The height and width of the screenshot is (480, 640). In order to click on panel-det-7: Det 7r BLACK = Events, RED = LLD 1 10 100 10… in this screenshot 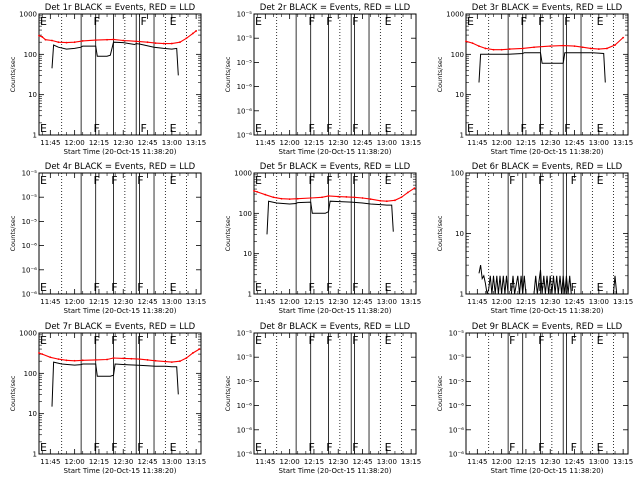, I will do `click(107, 398)`.